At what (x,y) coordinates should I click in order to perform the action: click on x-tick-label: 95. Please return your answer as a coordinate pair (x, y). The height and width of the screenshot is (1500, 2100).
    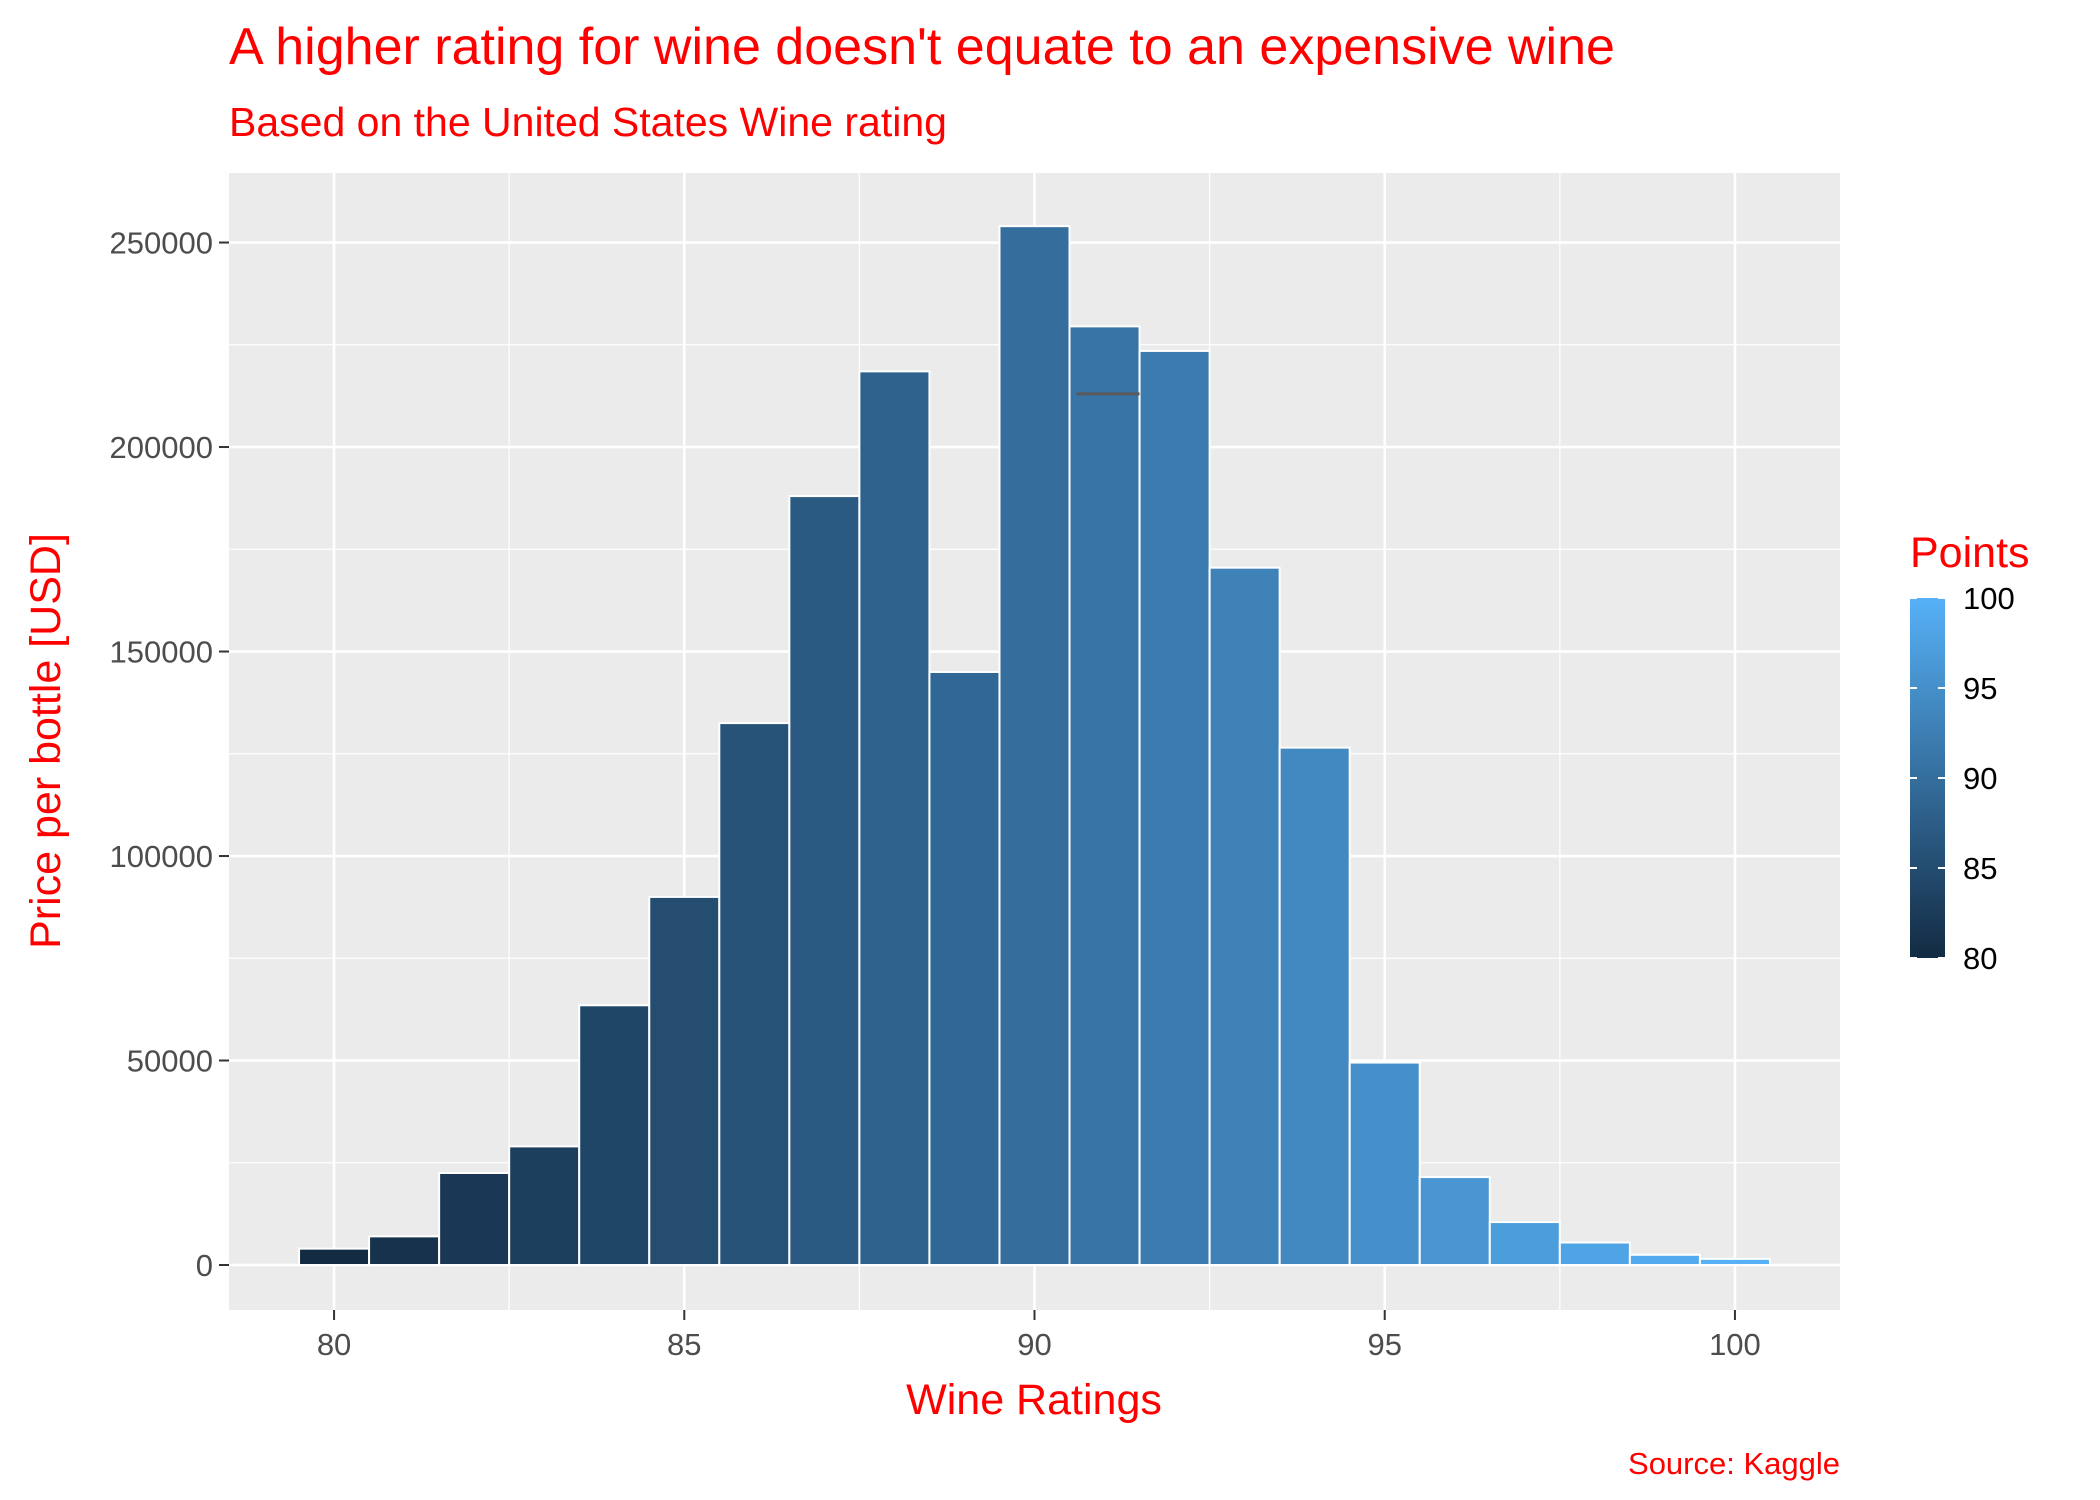
    Looking at the image, I should click on (1384, 1344).